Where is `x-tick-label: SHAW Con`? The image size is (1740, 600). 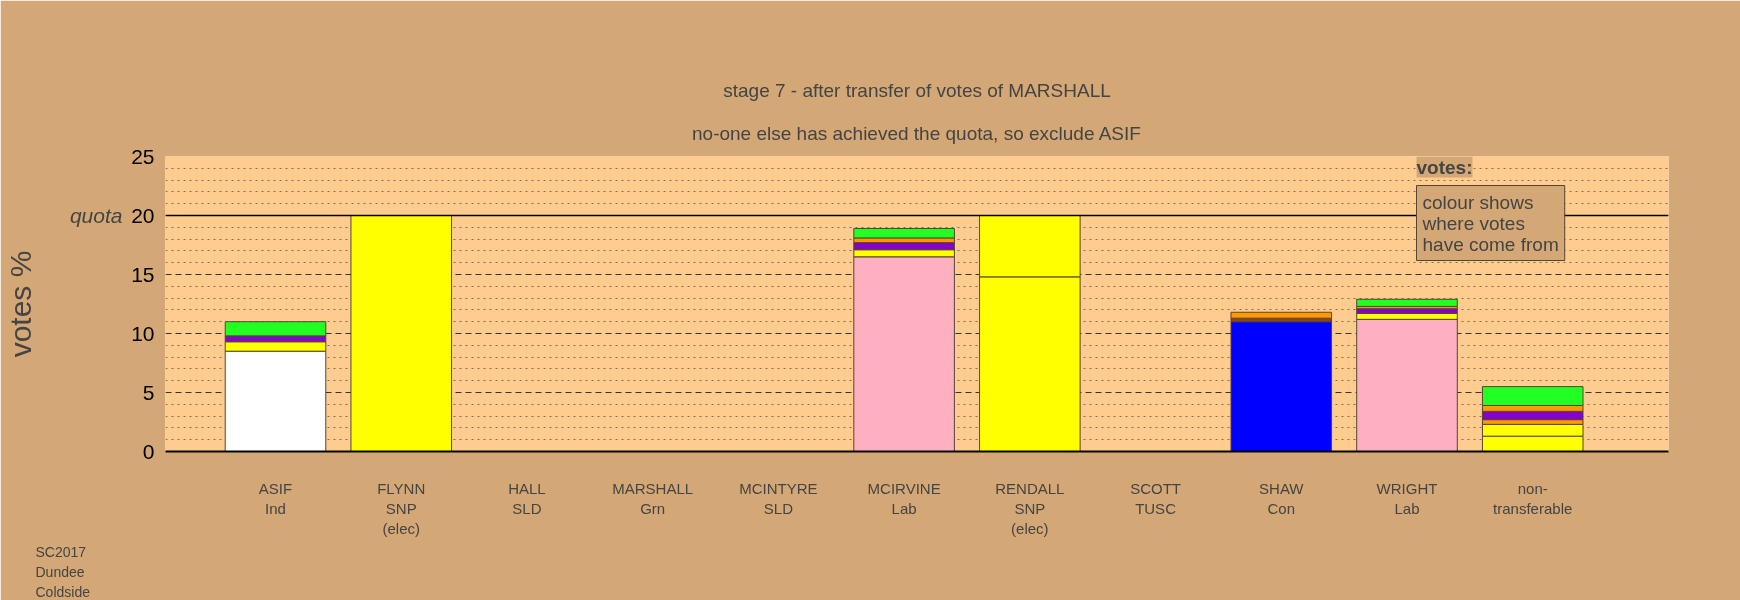
x-tick-label: SHAW Con is located at coordinates (1282, 498).